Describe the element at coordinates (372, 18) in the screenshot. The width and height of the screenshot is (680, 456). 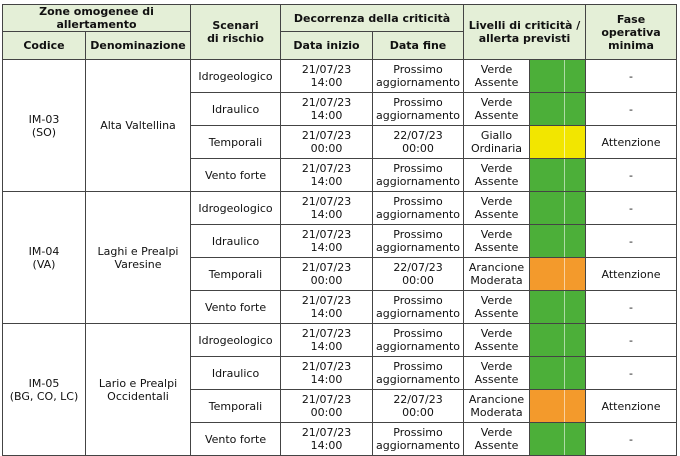
I see `decorrenza-header: Decorrenza della criticità` at that location.